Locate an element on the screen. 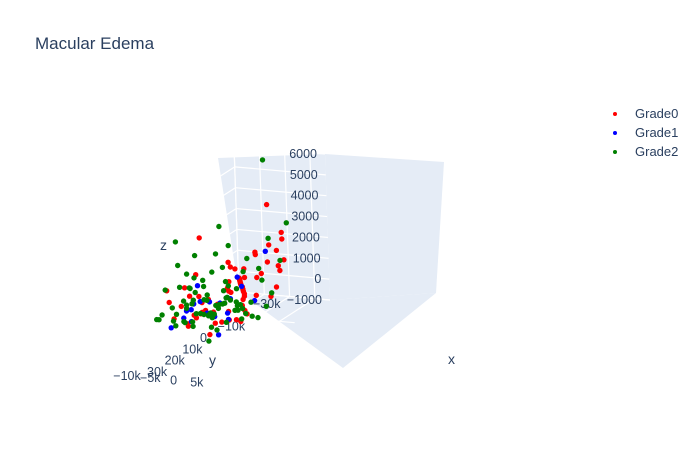 This screenshot has height=450, width=700. legend-item-grade1: Grade1 is located at coordinates (651, 132).